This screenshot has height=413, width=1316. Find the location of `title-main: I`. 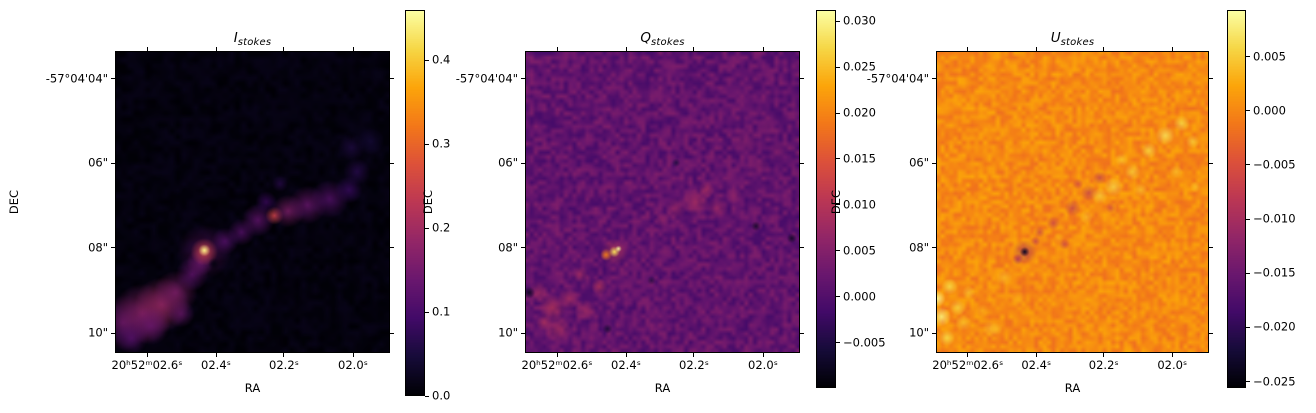

title-main: I is located at coordinates (235, 38).